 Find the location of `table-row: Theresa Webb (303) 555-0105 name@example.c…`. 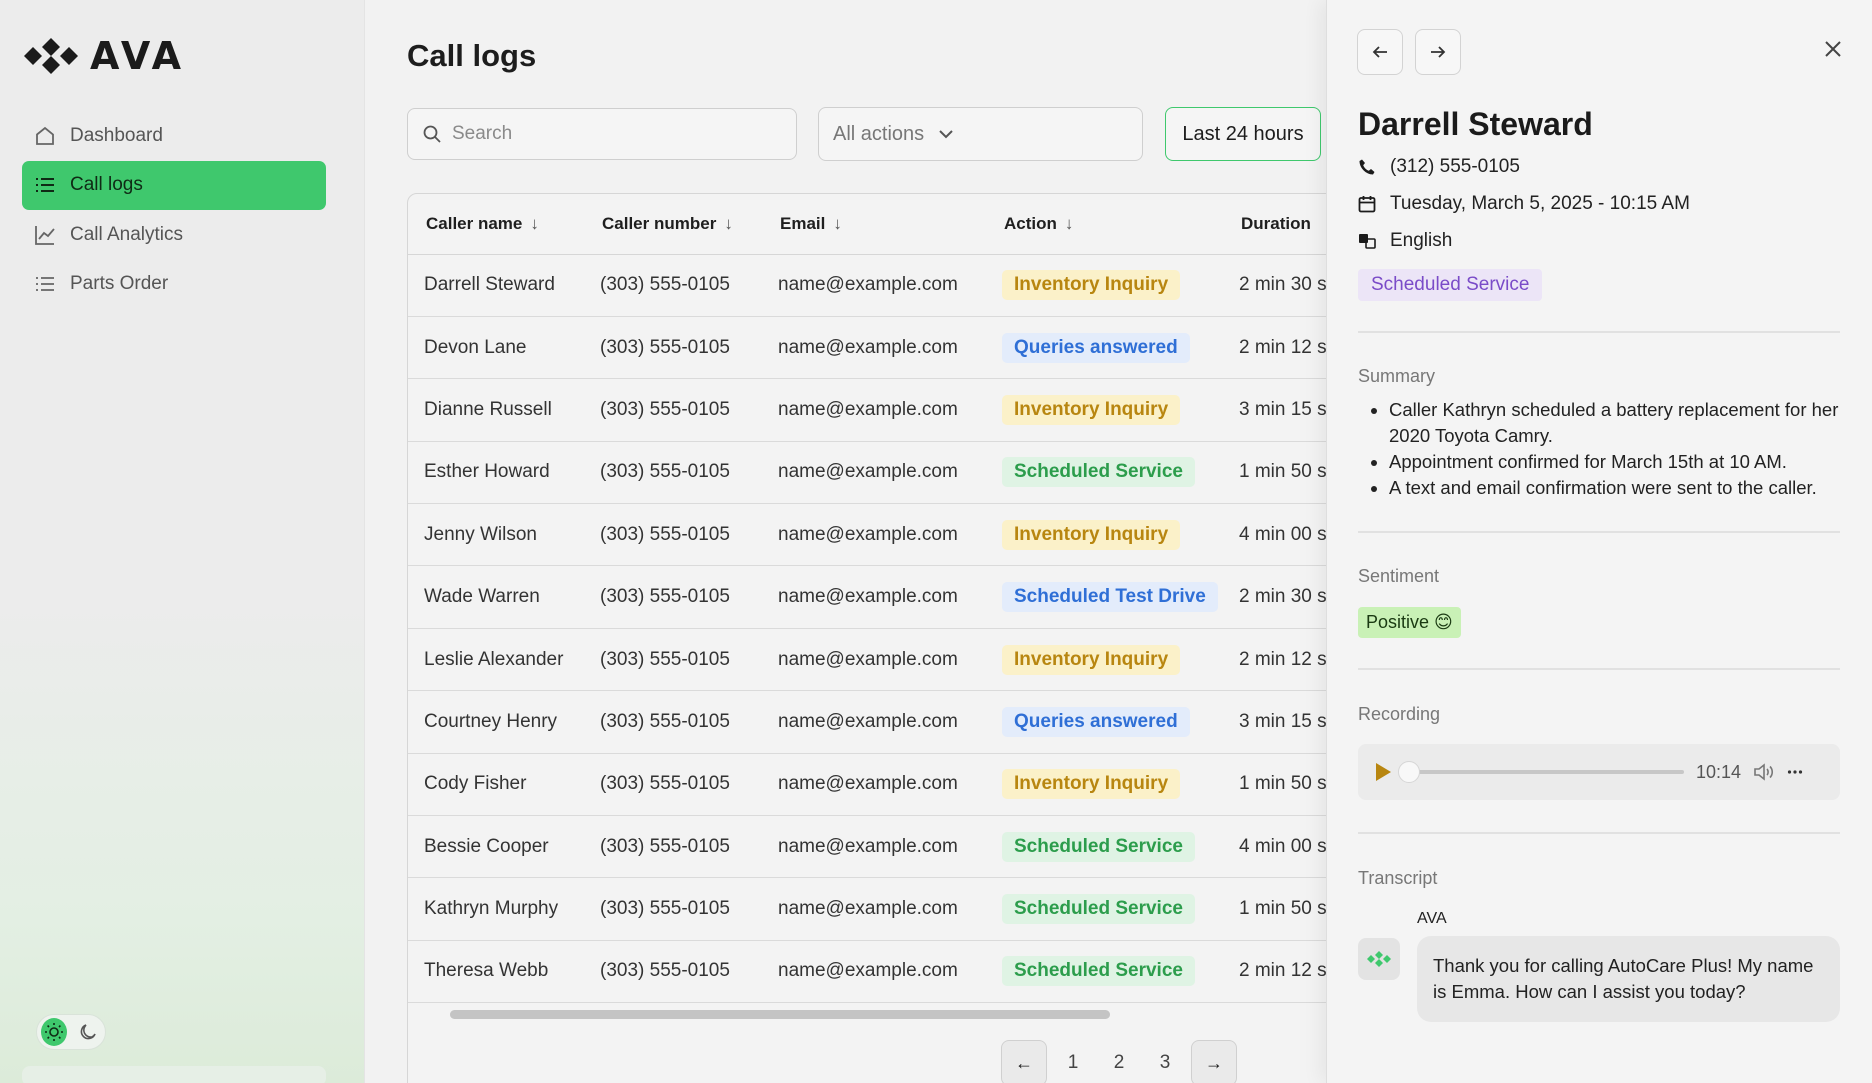

table-row: Theresa Webb (303) 555-0105 name@example.c… is located at coordinates (907, 972).